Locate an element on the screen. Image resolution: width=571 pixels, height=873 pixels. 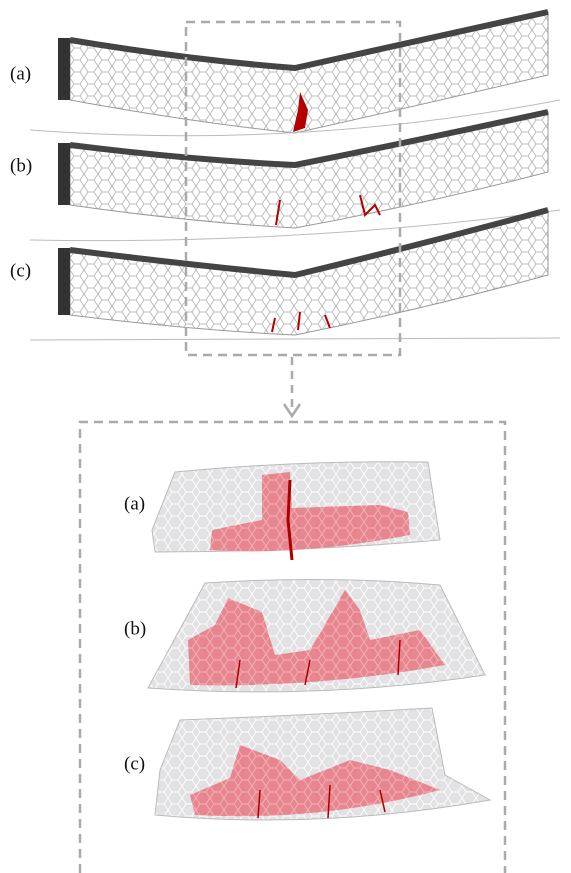
zoom-box is located at coordinates (293, 188).